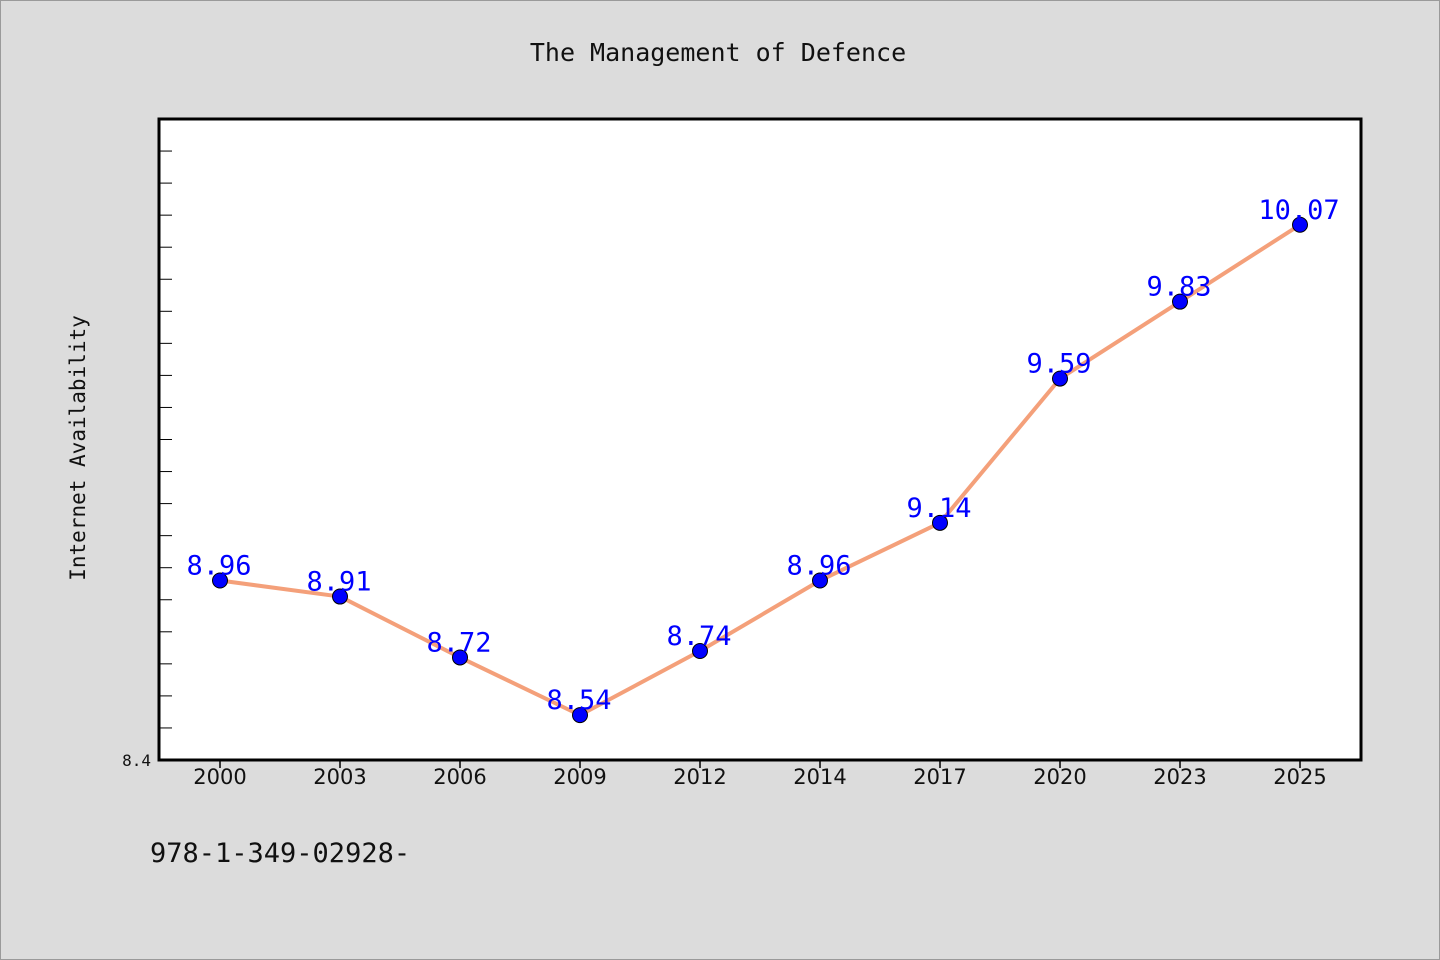 Image resolution: width=1440 pixels, height=960 pixels. Describe the element at coordinates (1058, 364) in the screenshot. I see `data-label: 9.59` at that location.